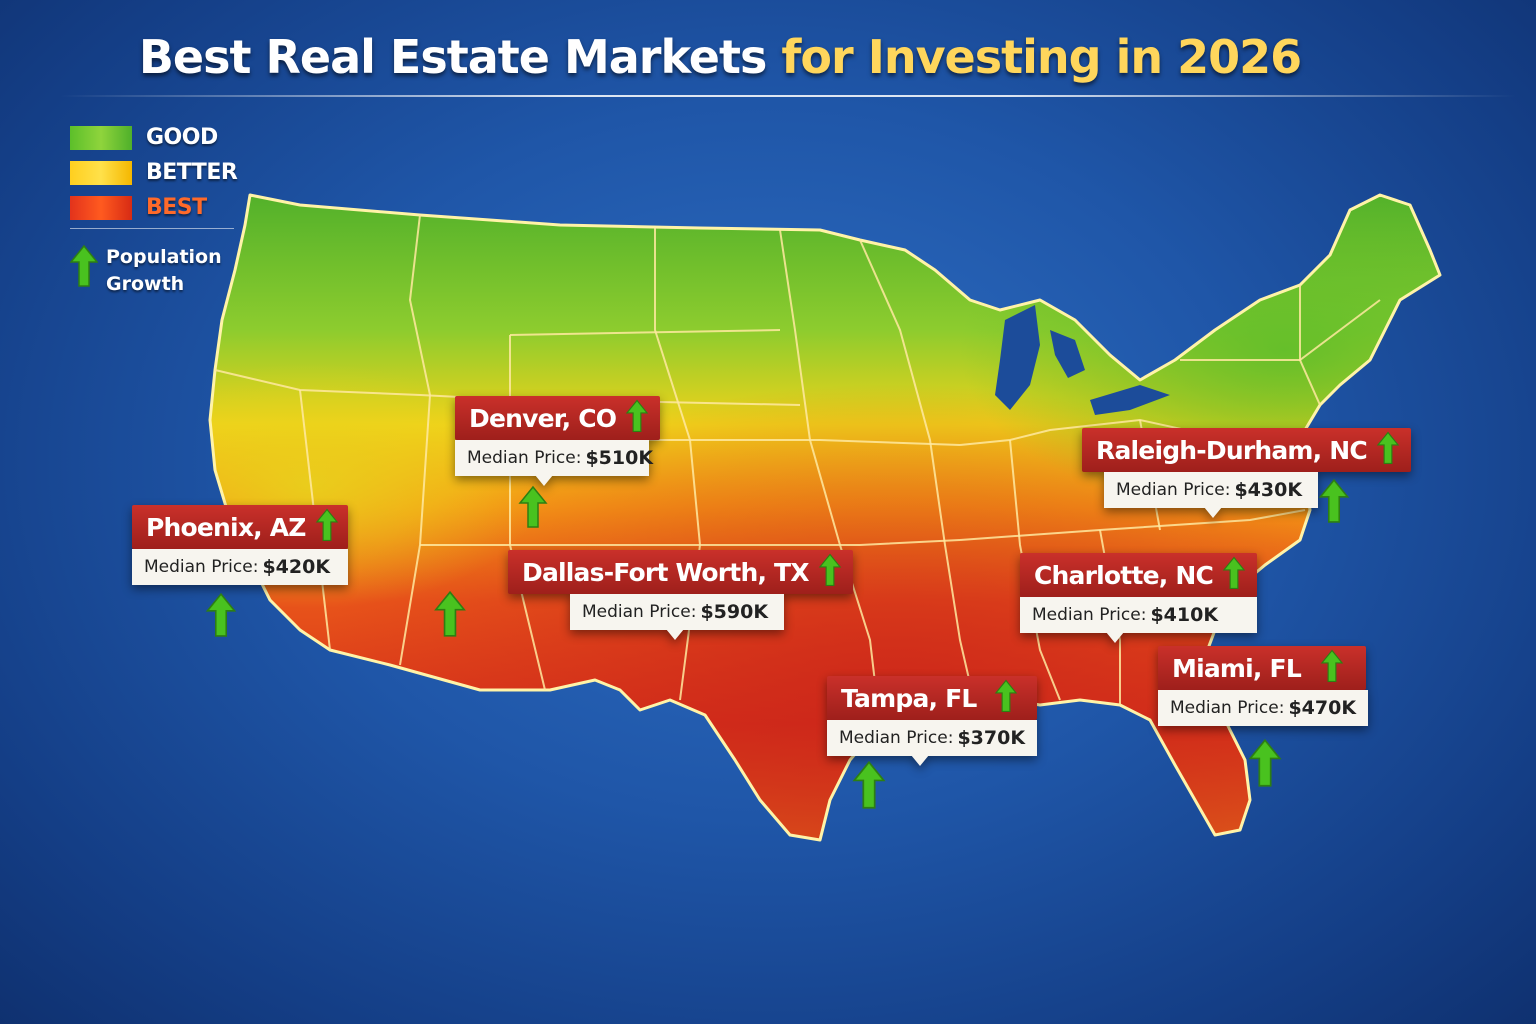  I want to click on market-median-price: Median Price: $470K, so click(1263, 708).